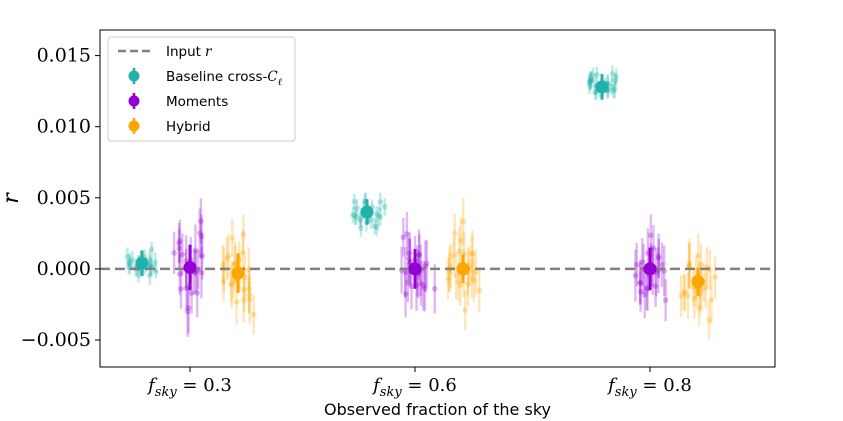 Image resolution: width=843 pixels, height=421 pixels. Describe the element at coordinates (134, 126) in the screenshot. I see `legend-marker-swatch` at that location.